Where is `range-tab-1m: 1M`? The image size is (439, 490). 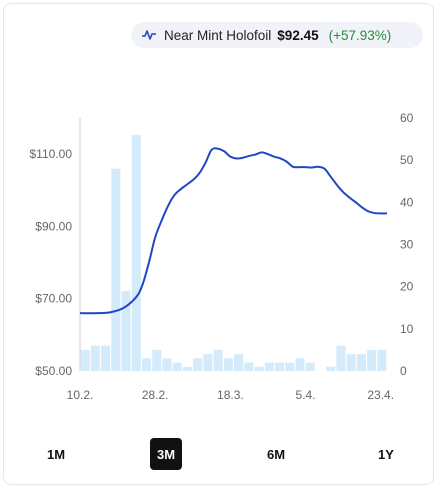 range-tab-1m: 1M is located at coordinates (56, 454).